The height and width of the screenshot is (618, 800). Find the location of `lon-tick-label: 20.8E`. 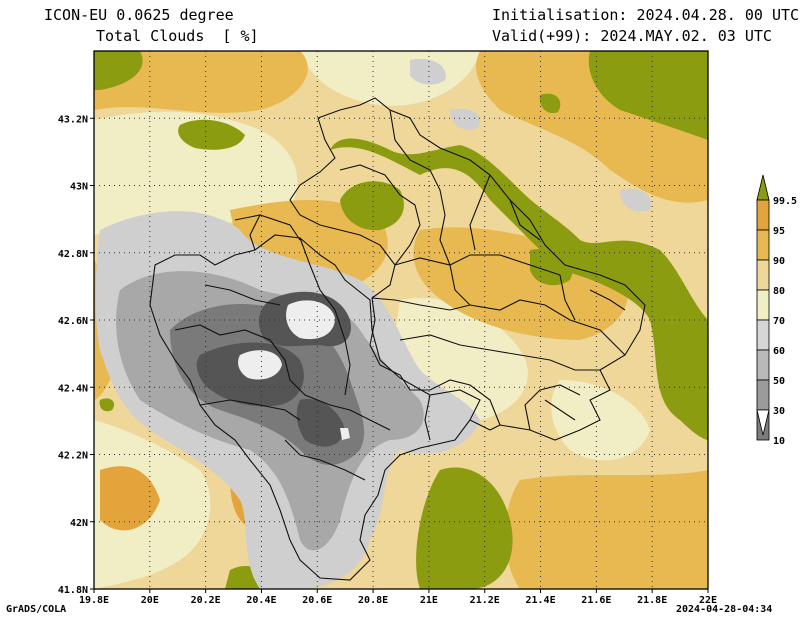

lon-tick-label: 20.8E is located at coordinates (373, 600).